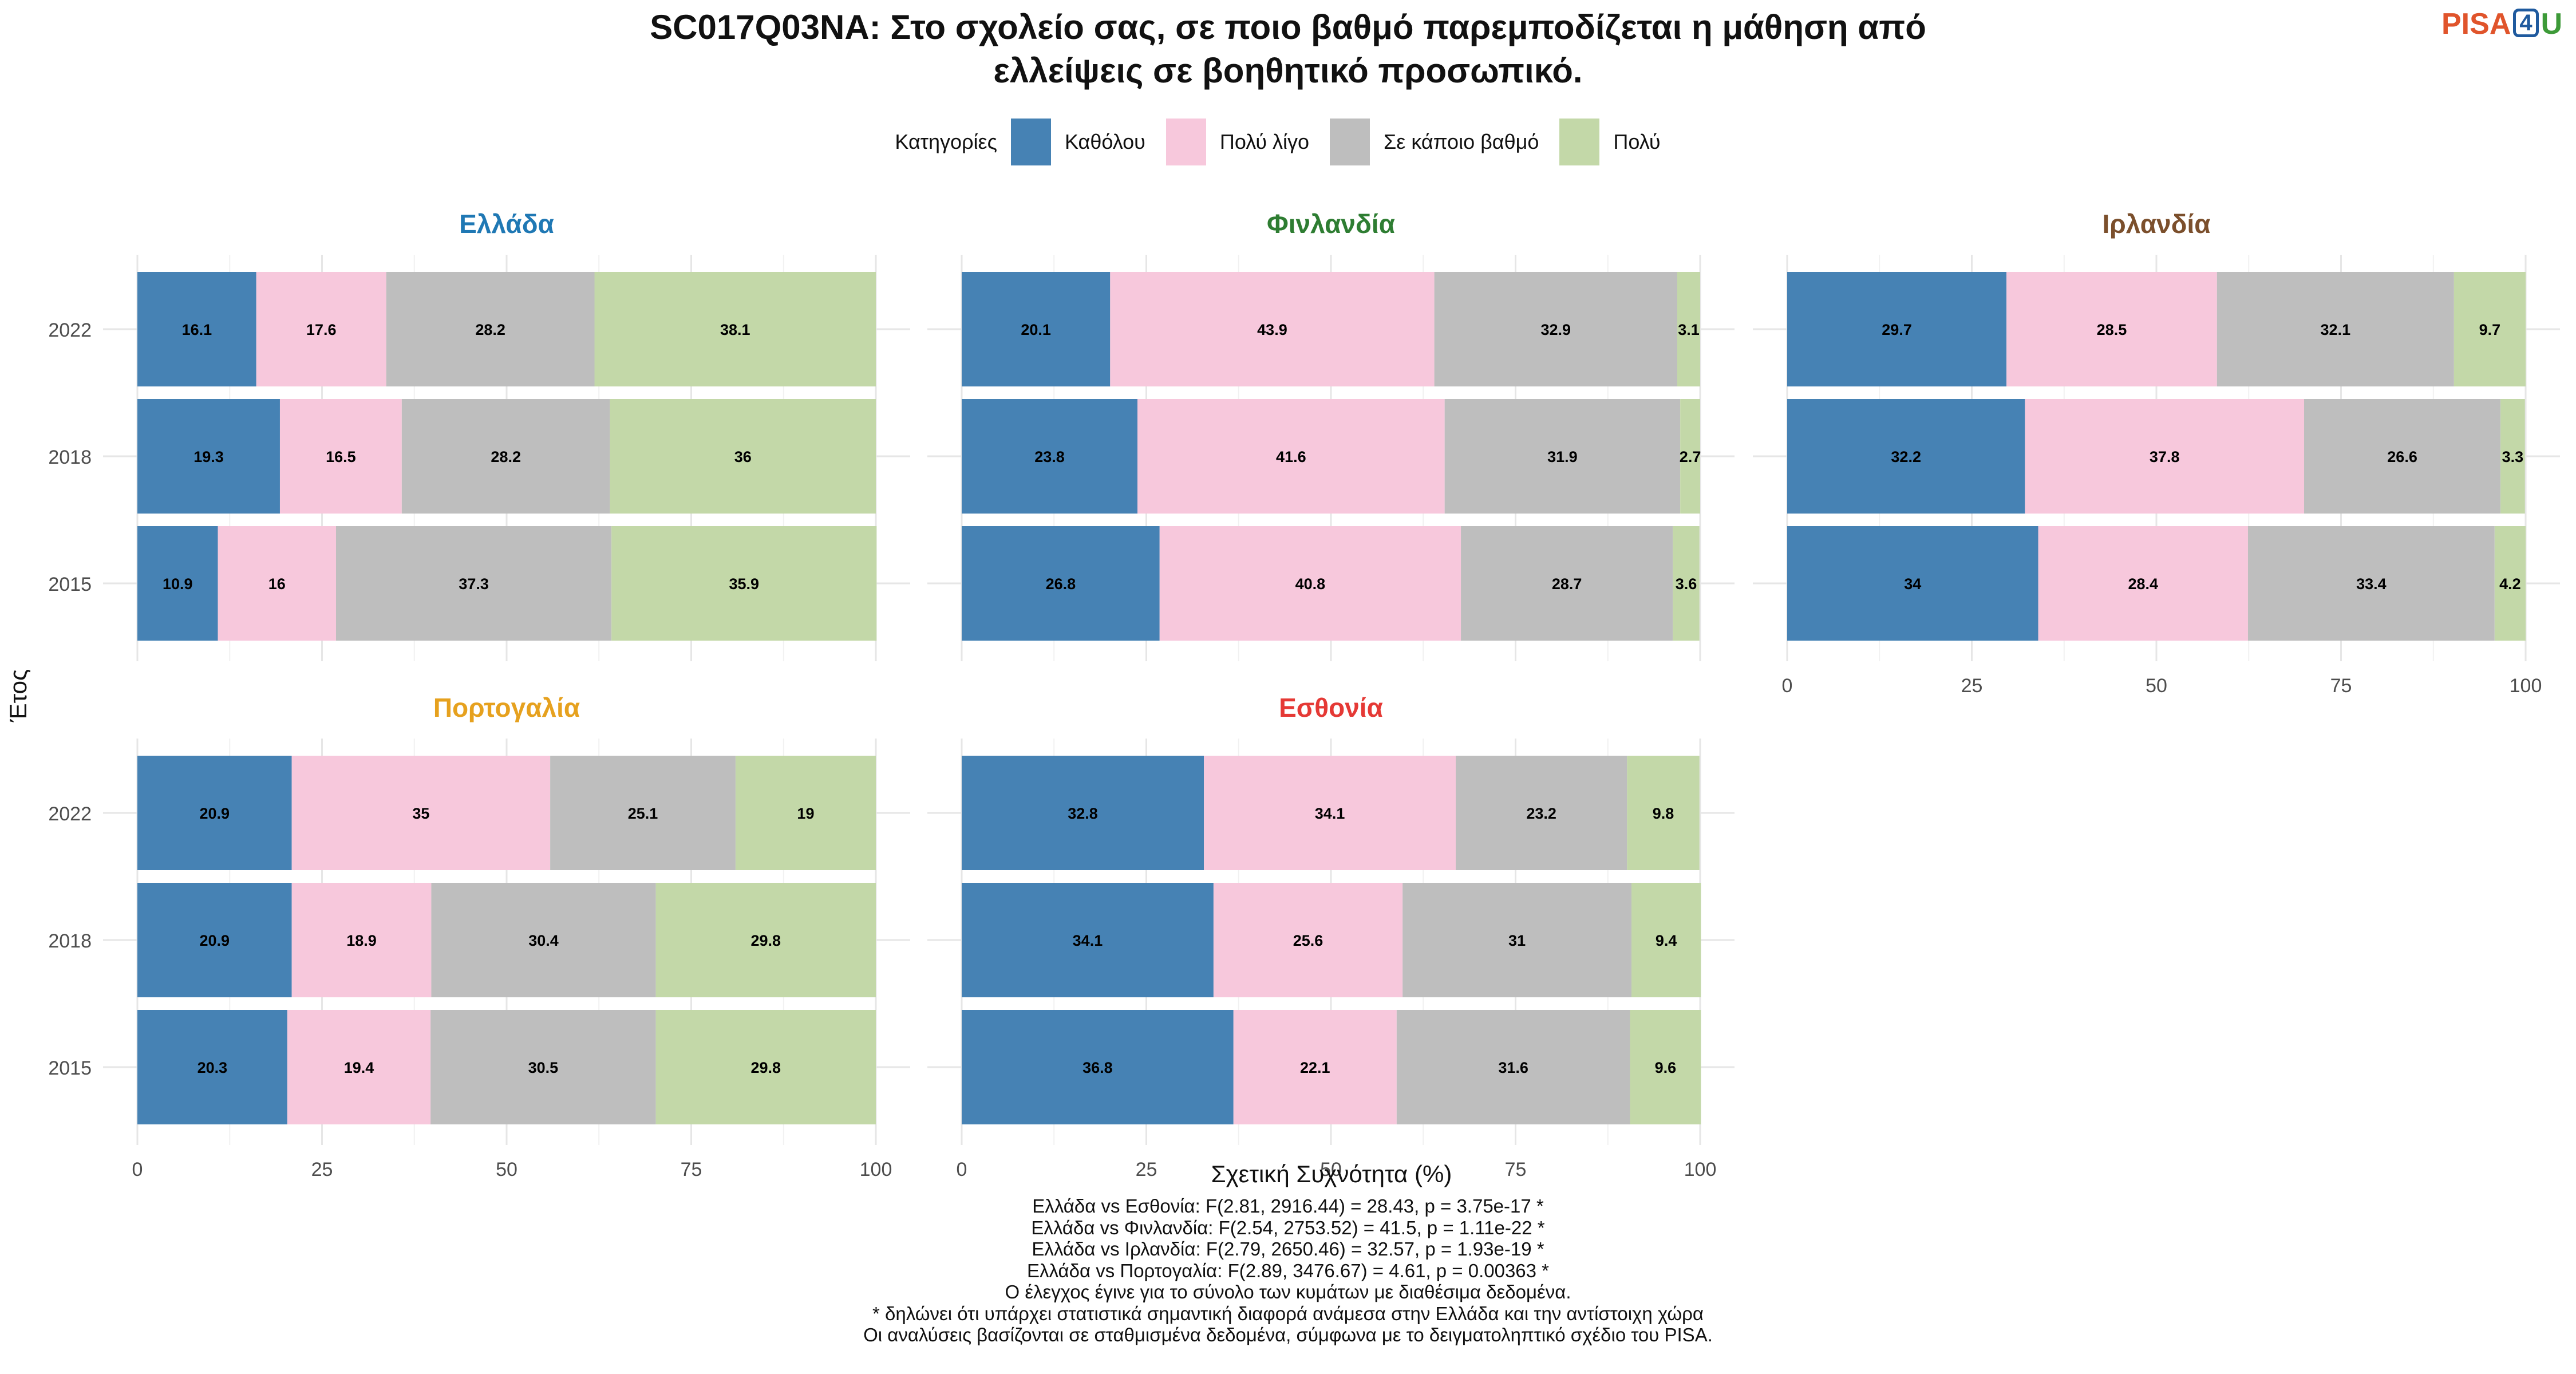 The image size is (2576, 1374). I want to click on bar-segment-ιρλανδια-2015-4, so click(2510, 584).